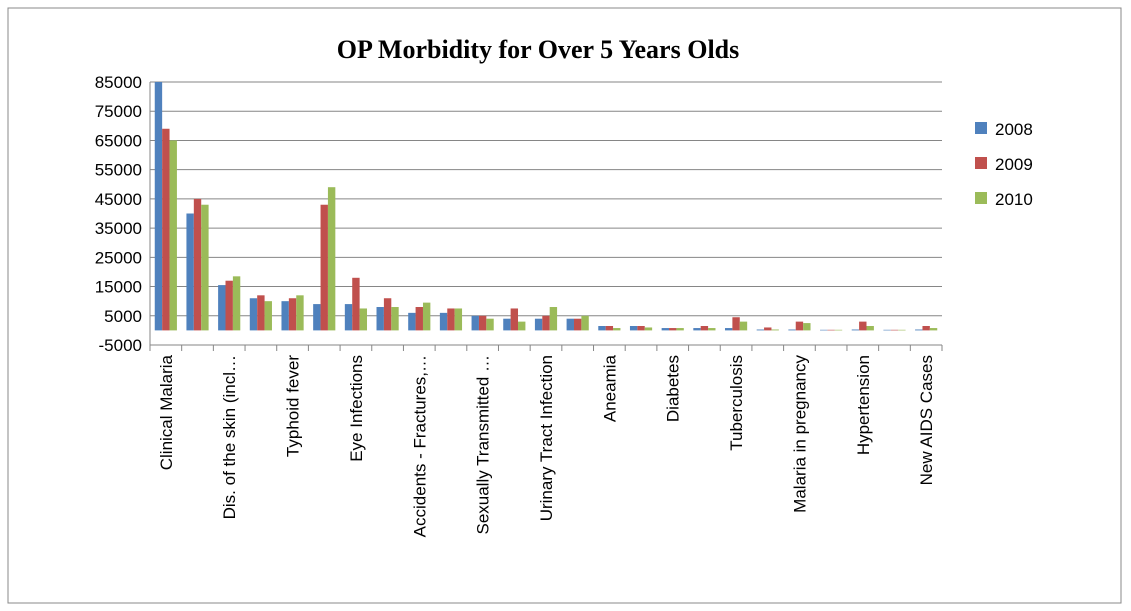 The image size is (1131, 611). What do you see at coordinates (118, 287) in the screenshot?
I see `y-tick-label: 15000` at bounding box center [118, 287].